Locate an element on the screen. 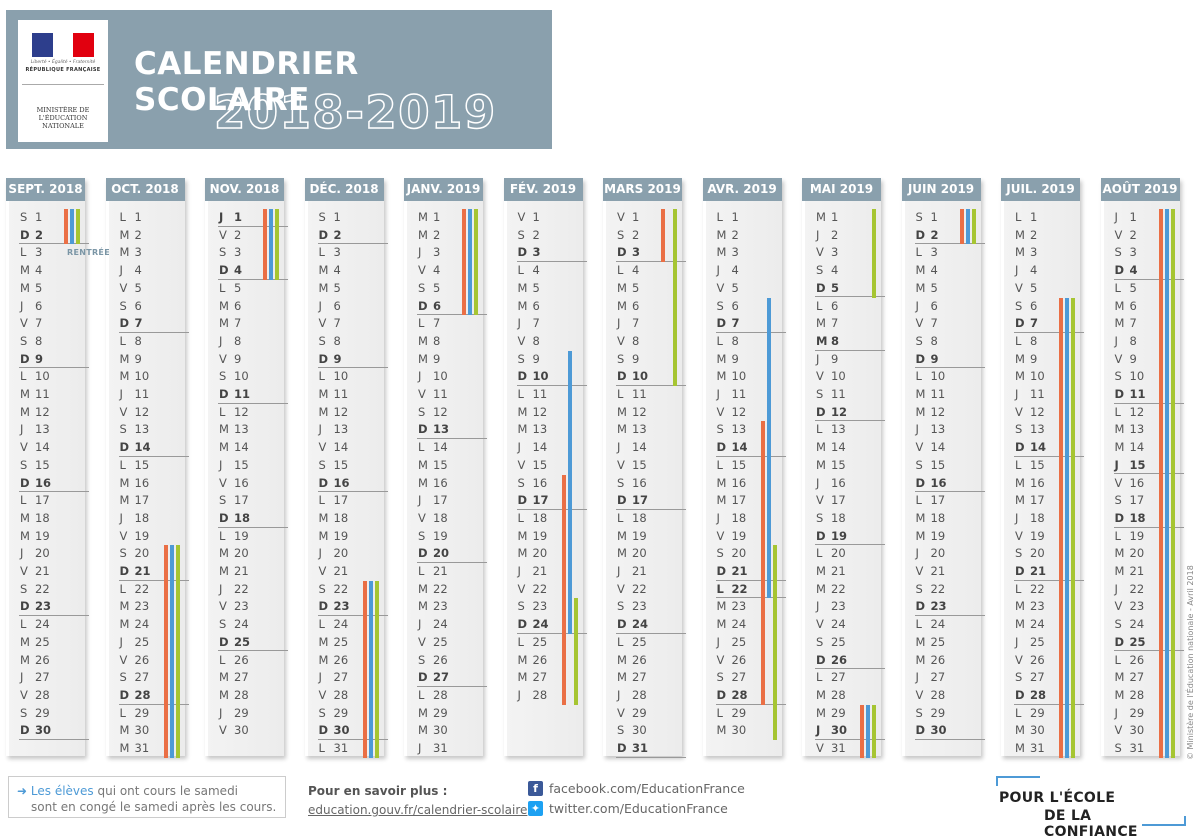 This screenshot has height=840, width=1200. day-row: V 25 is located at coordinates (433, 641).